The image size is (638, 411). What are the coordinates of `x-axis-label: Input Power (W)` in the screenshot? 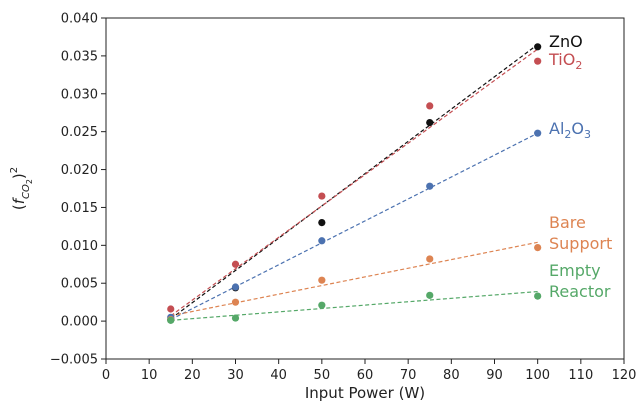 It's located at (365, 393).